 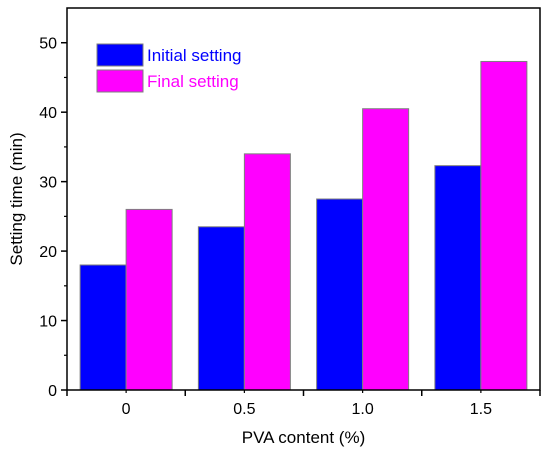 I want to click on y-tick-label-1: 10, so click(x=48, y=322).